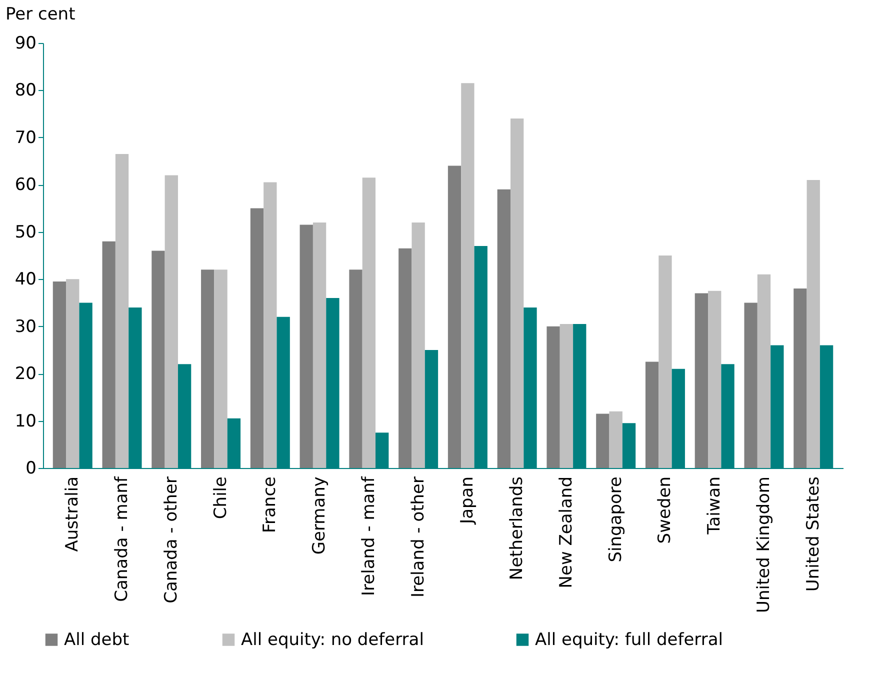  I want to click on legend-label: All equity: full deferral, so click(629, 640).